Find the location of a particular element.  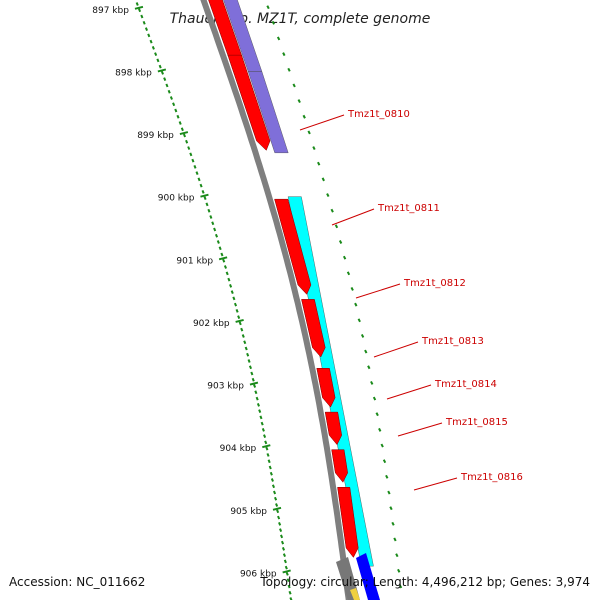

next-blue-feature is located at coordinates (368, 576).